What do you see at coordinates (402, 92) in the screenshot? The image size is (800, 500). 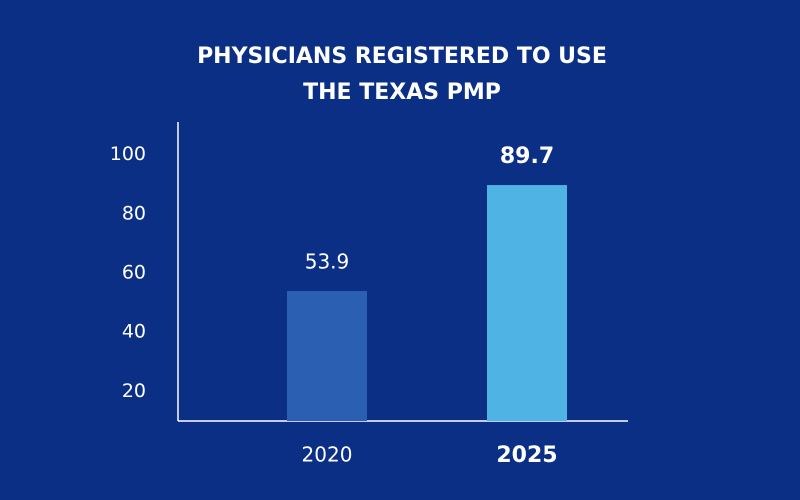 I see `chart-title: THE TEXAS PMP` at bounding box center [402, 92].